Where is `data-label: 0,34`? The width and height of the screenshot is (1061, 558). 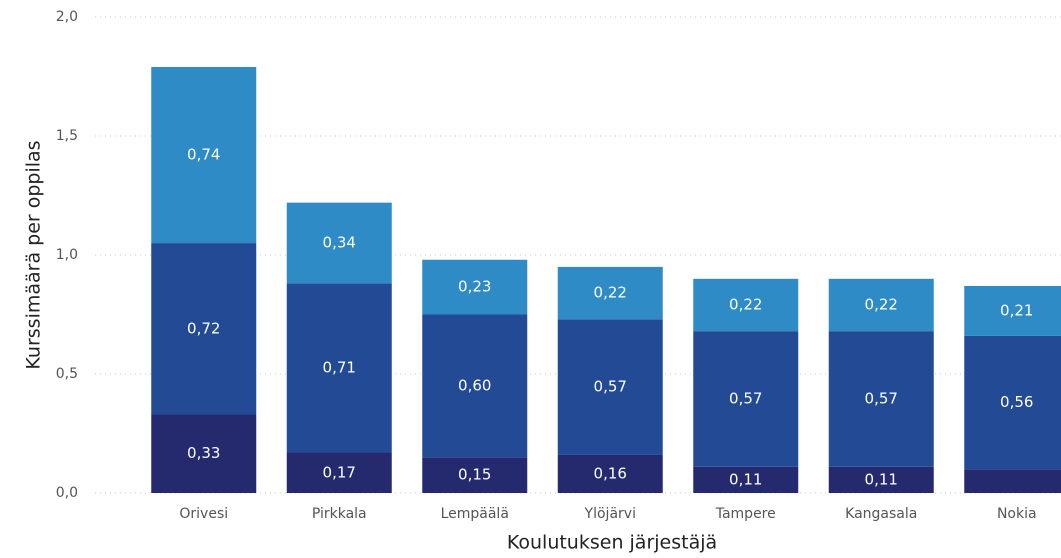 data-label: 0,34 is located at coordinates (339, 243).